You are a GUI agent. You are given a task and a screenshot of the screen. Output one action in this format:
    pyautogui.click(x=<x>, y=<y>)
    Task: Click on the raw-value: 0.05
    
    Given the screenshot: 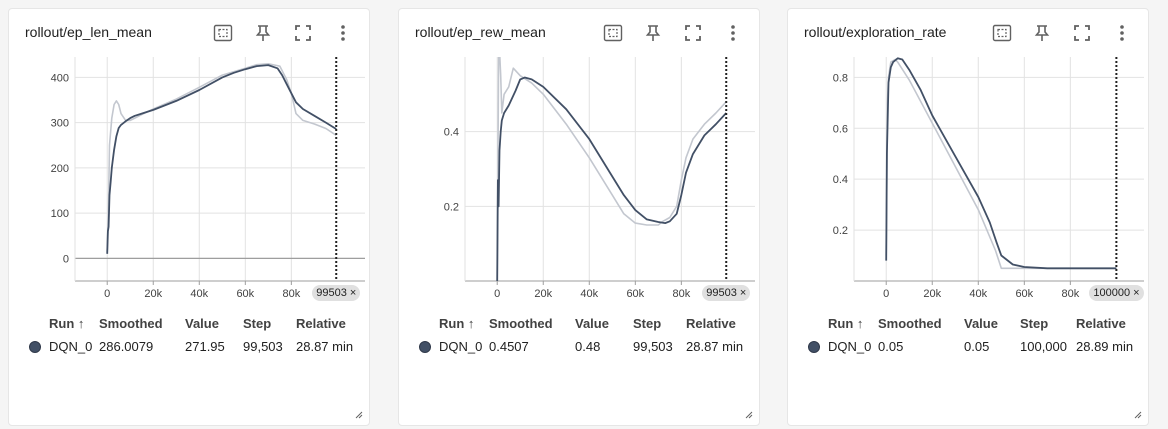 What is the action you would take?
    pyautogui.click(x=977, y=346)
    